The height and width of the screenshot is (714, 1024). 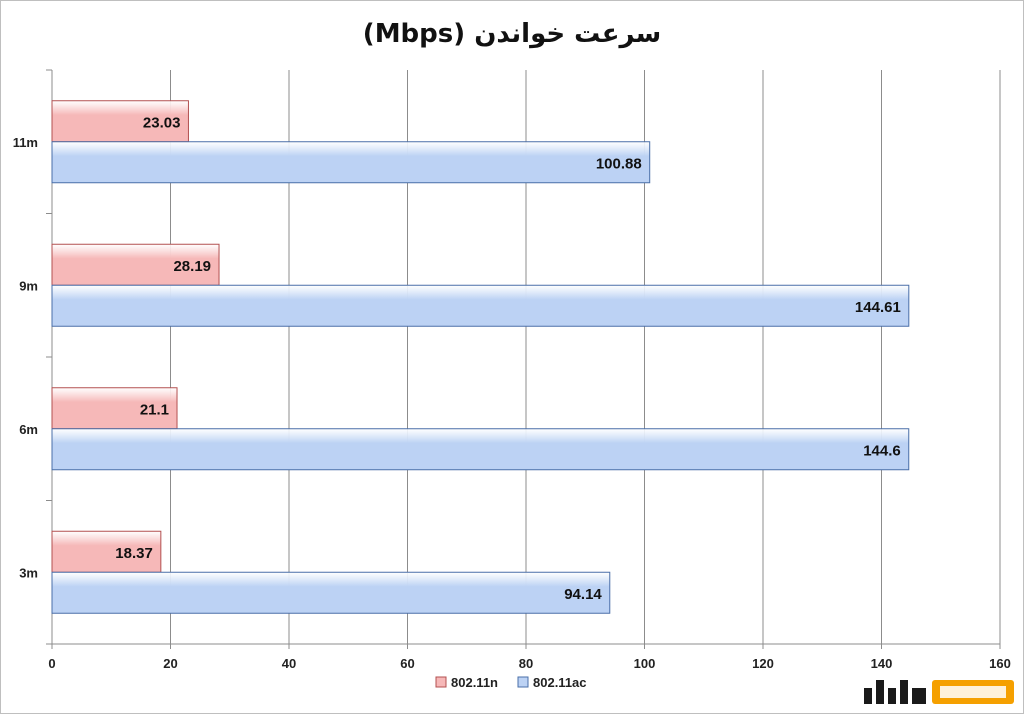 What do you see at coordinates (882, 450) in the screenshot?
I see `data-label: 144.6` at bounding box center [882, 450].